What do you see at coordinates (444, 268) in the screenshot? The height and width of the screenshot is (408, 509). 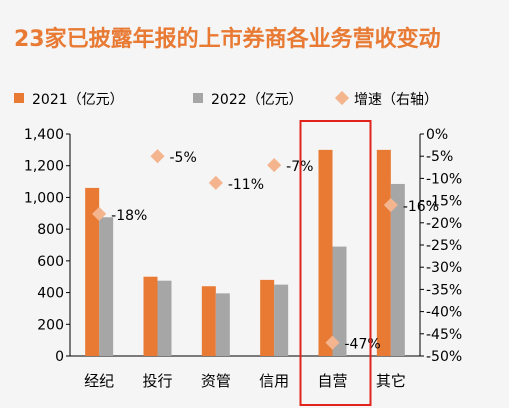 I see `right-tick-label: -30%` at bounding box center [444, 268].